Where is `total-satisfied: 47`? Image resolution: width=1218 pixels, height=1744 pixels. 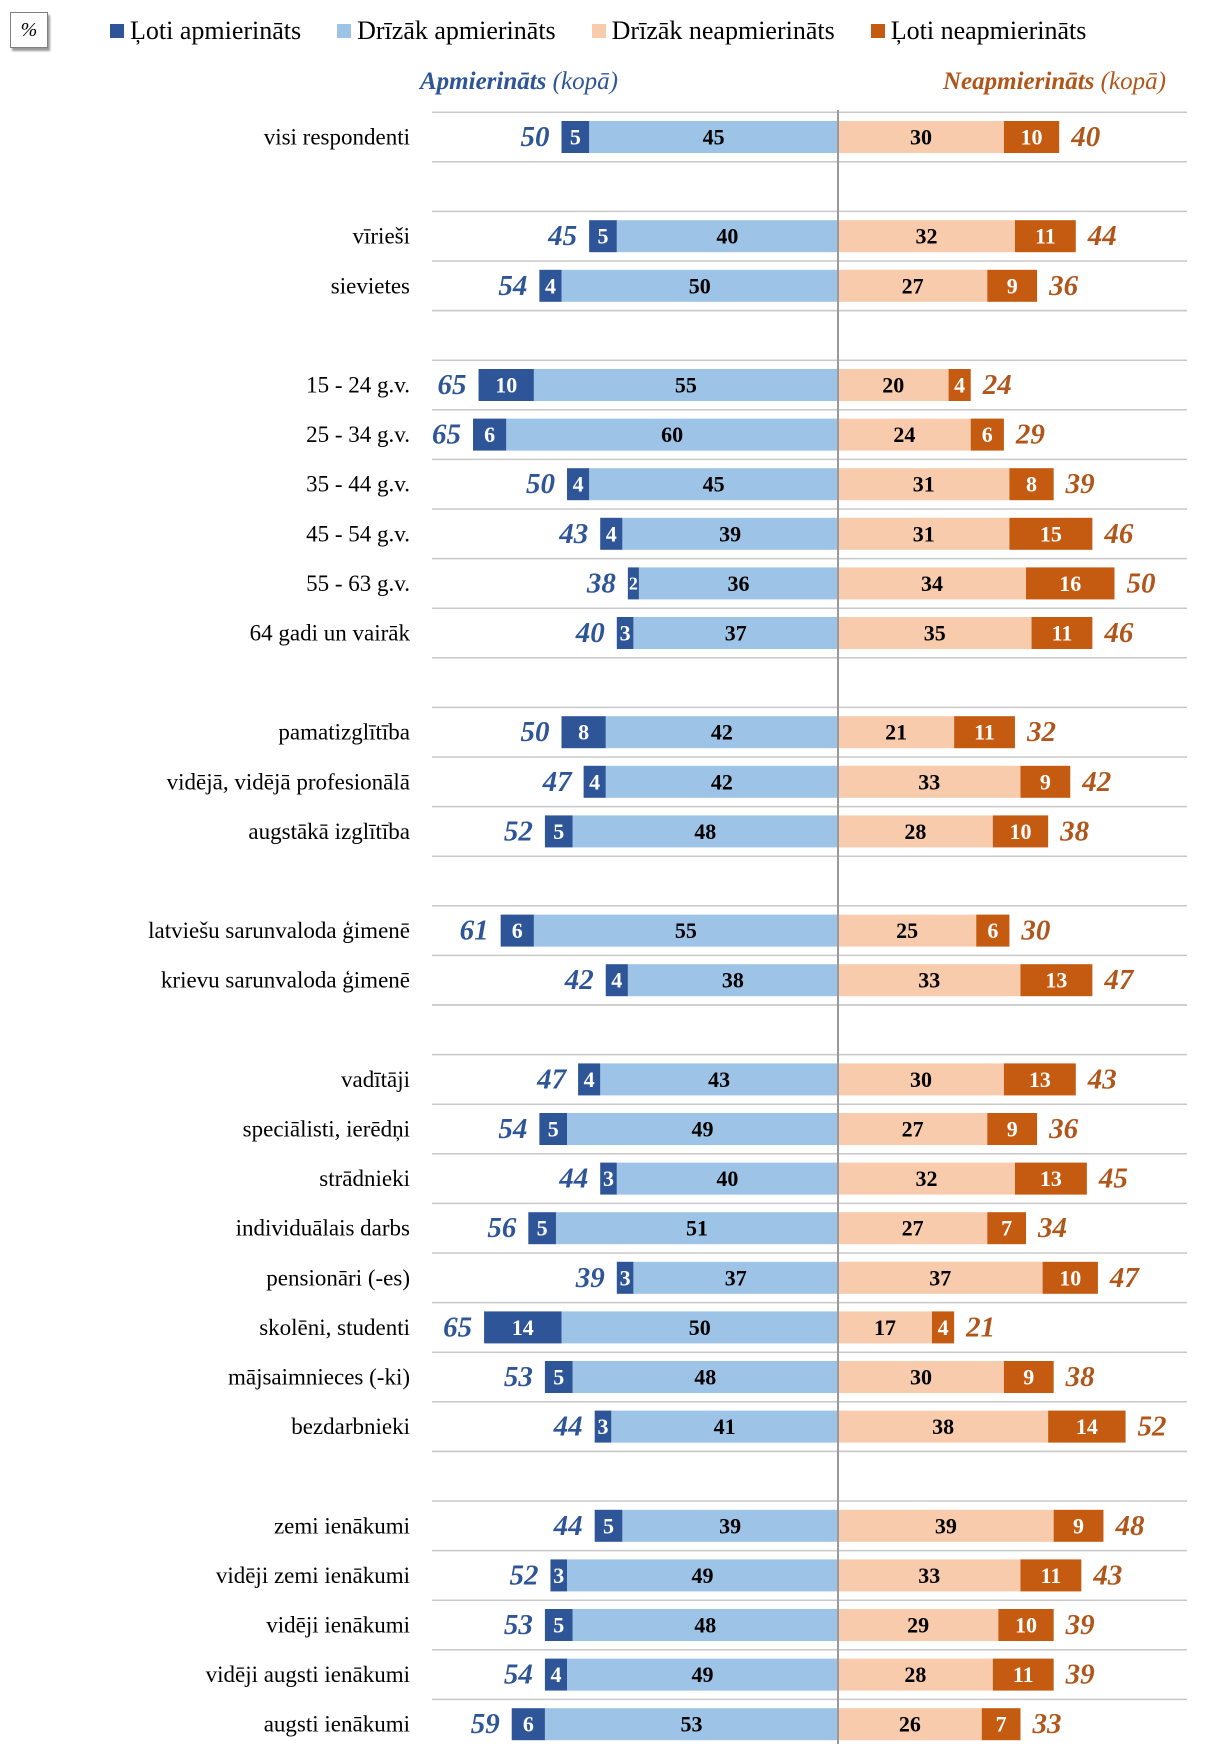 total-satisfied: 47 is located at coordinates (558, 782).